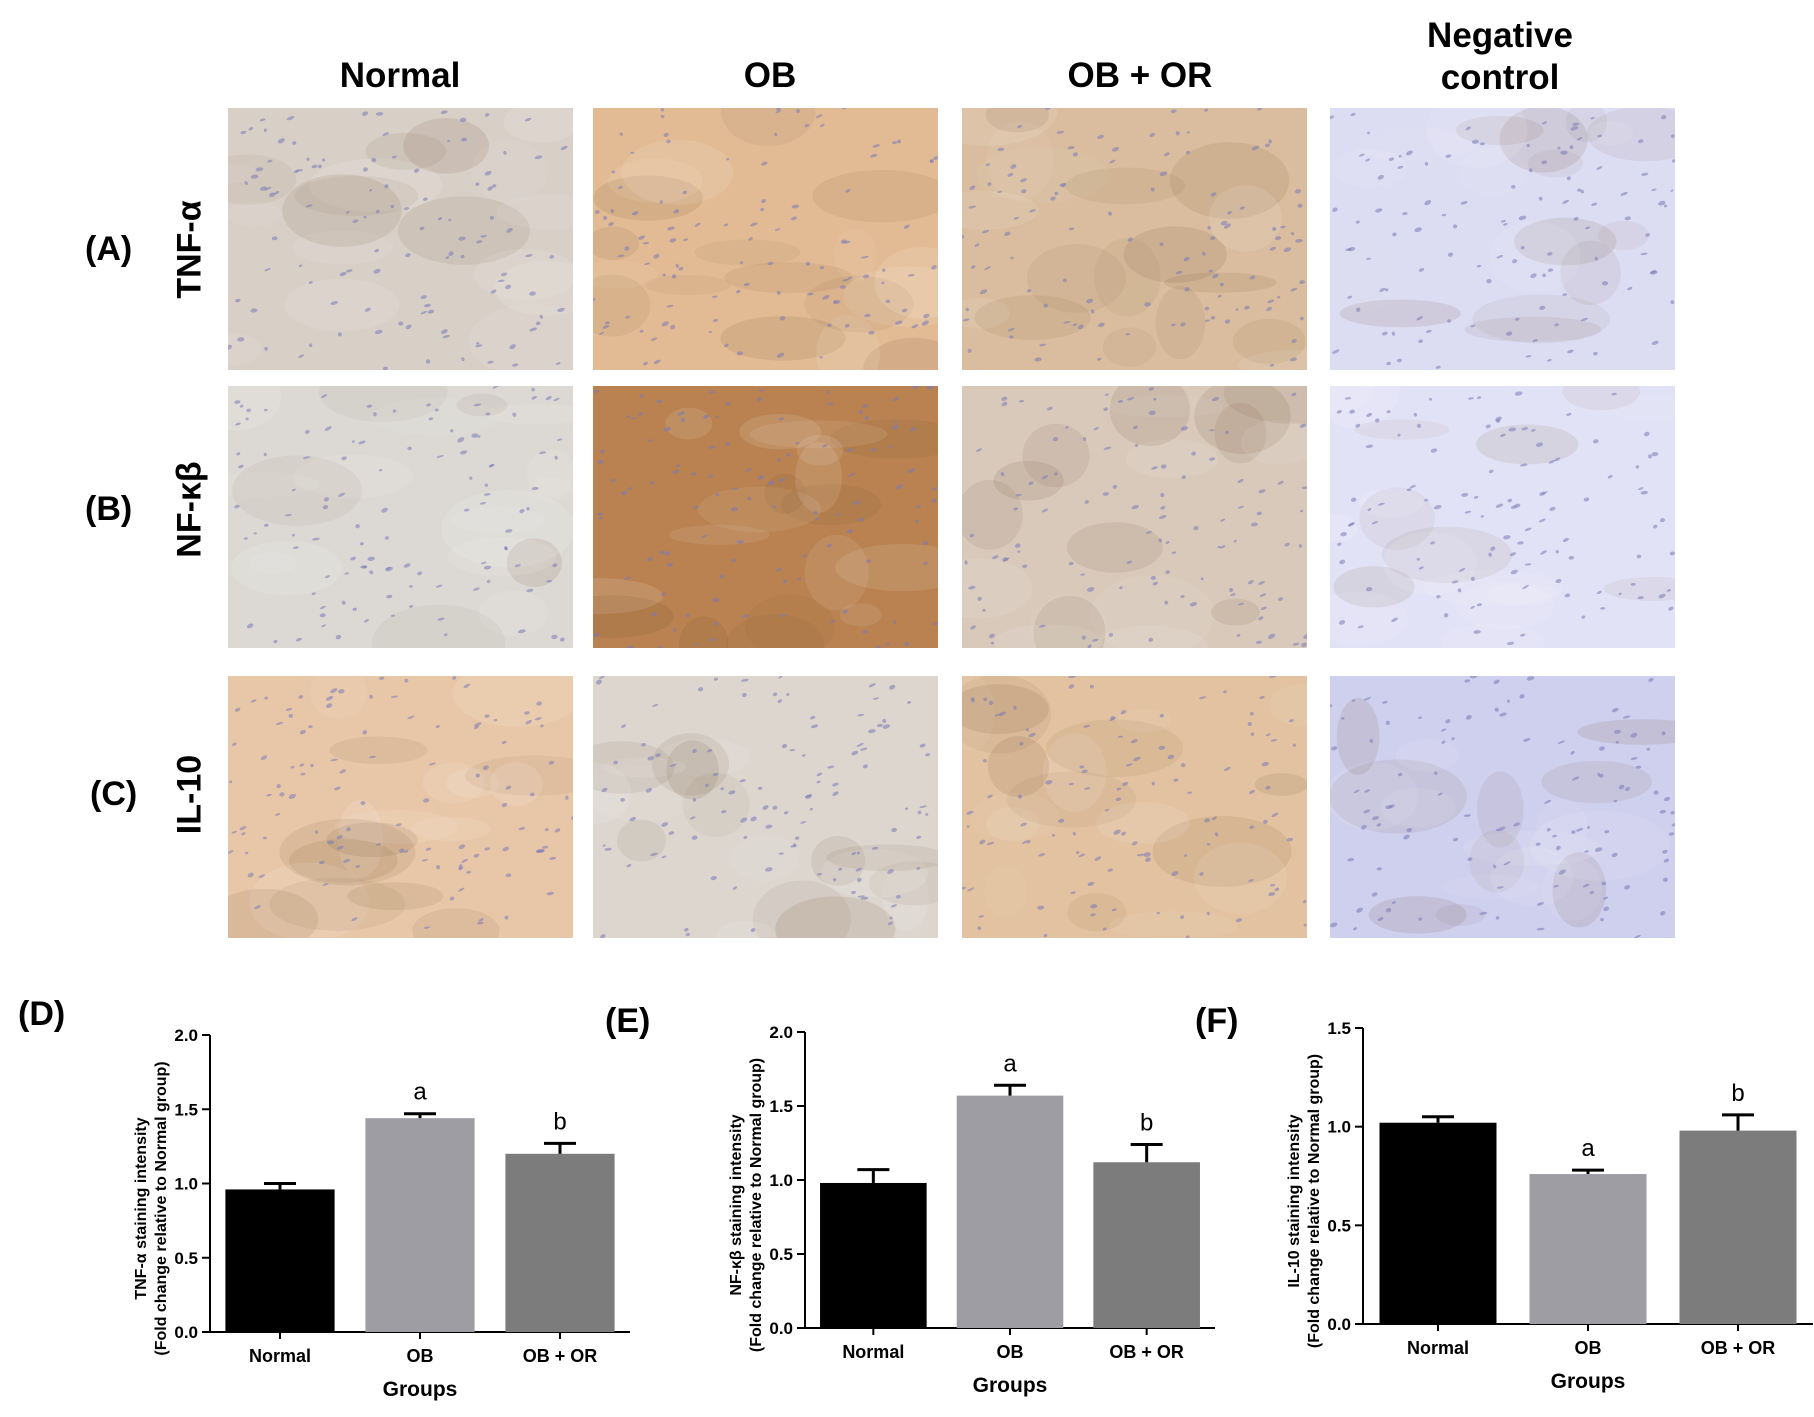  What do you see at coordinates (114, 794) in the screenshot?
I see `row-panel-c: (C)` at bounding box center [114, 794].